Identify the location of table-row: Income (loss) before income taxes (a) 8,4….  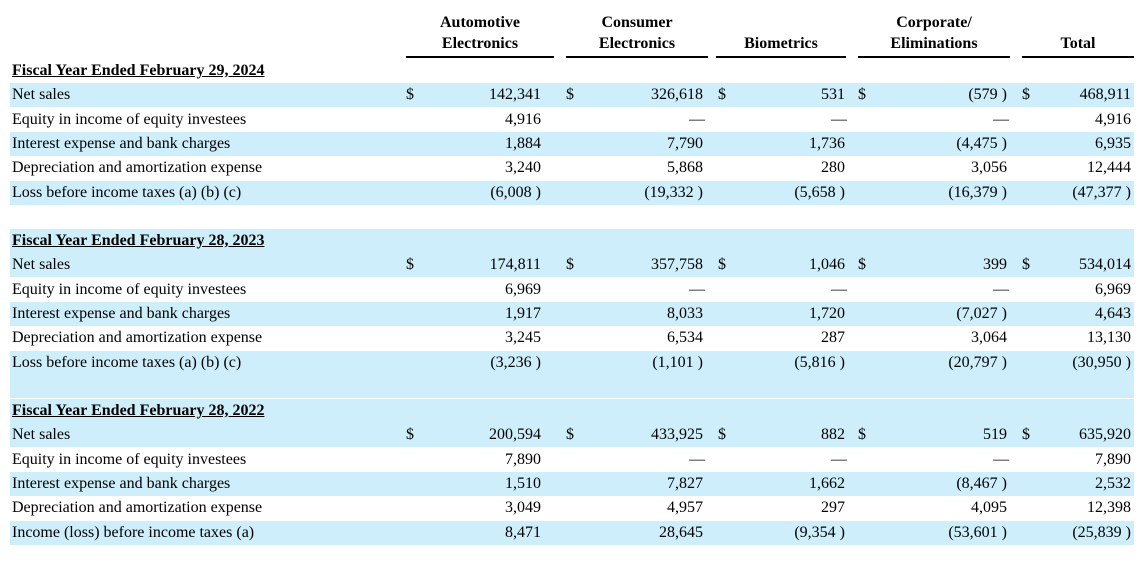
(572, 532).